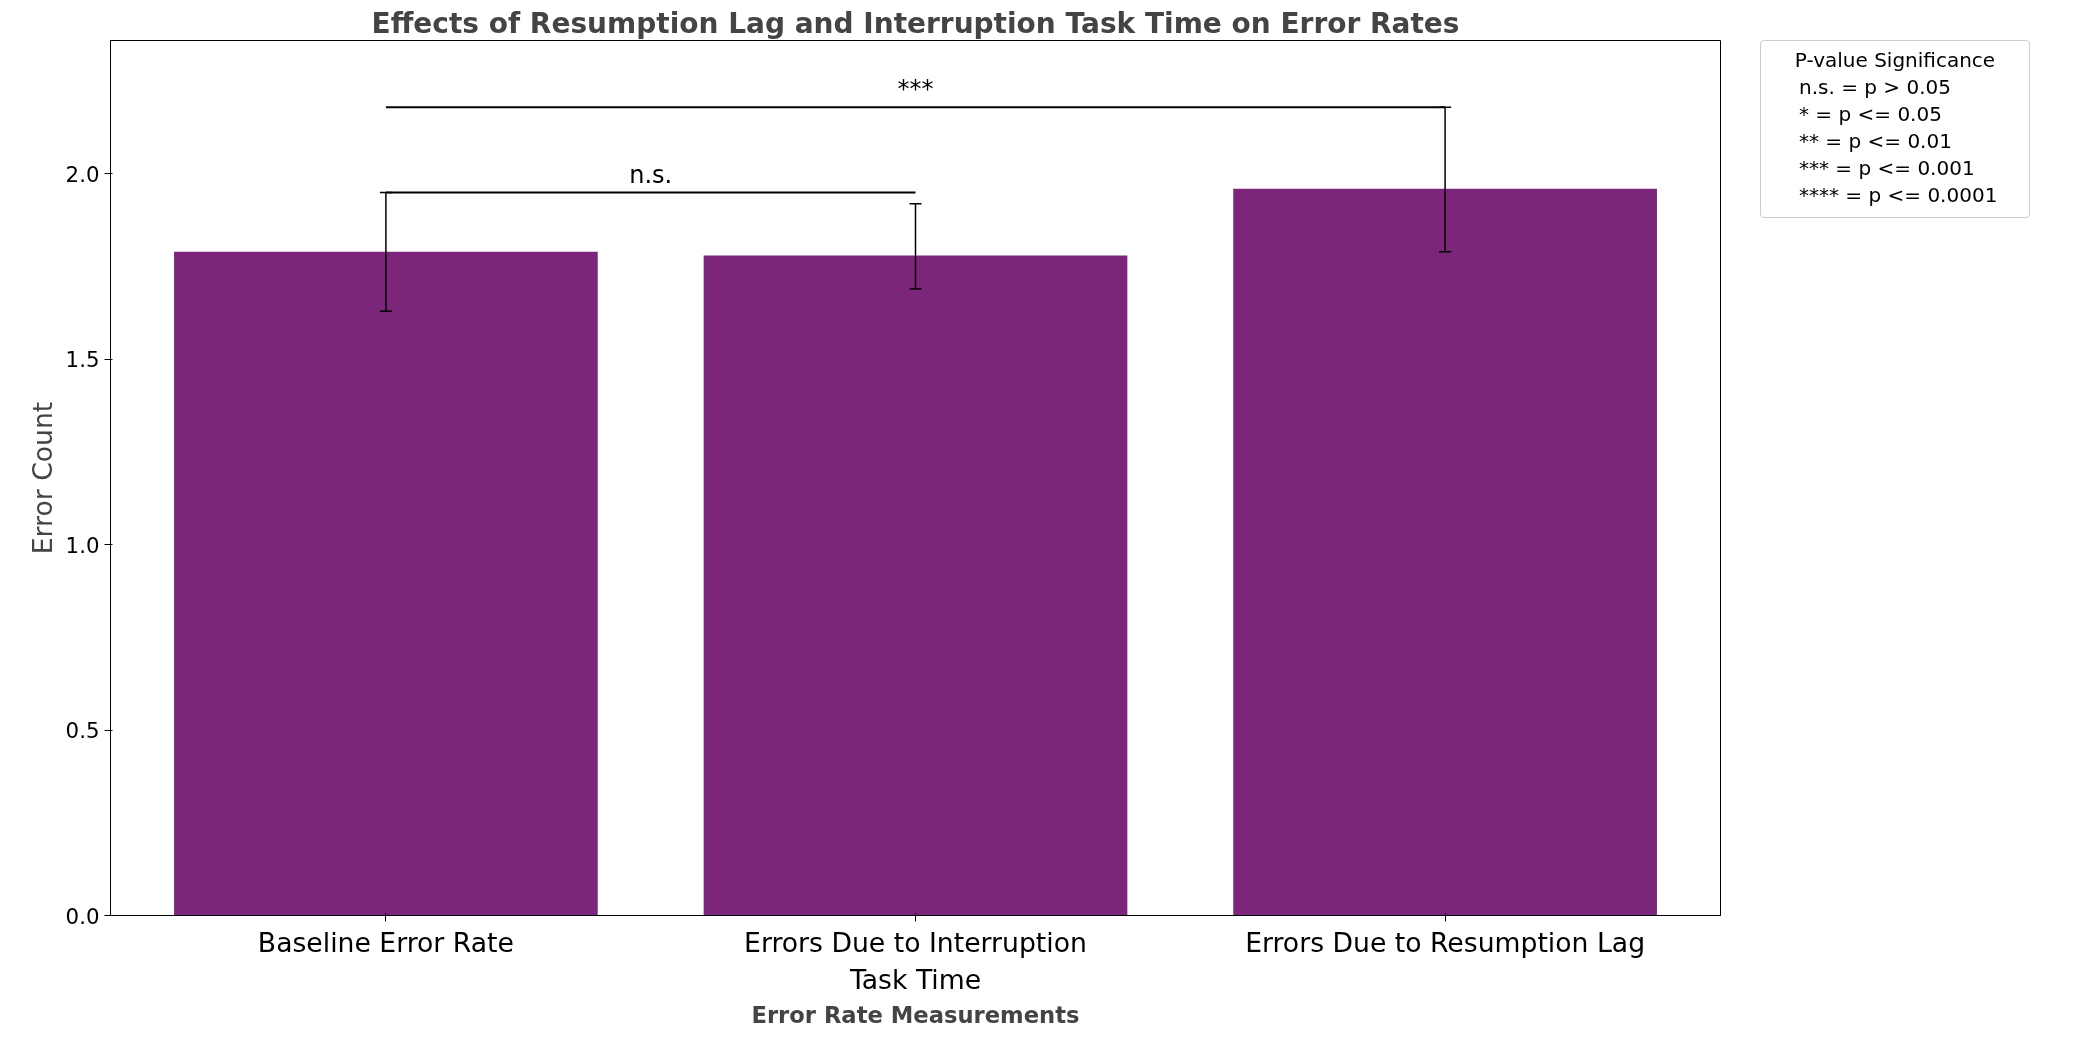  What do you see at coordinates (385, 942) in the screenshot?
I see `x-tick-label: Baseline Error Rate` at bounding box center [385, 942].